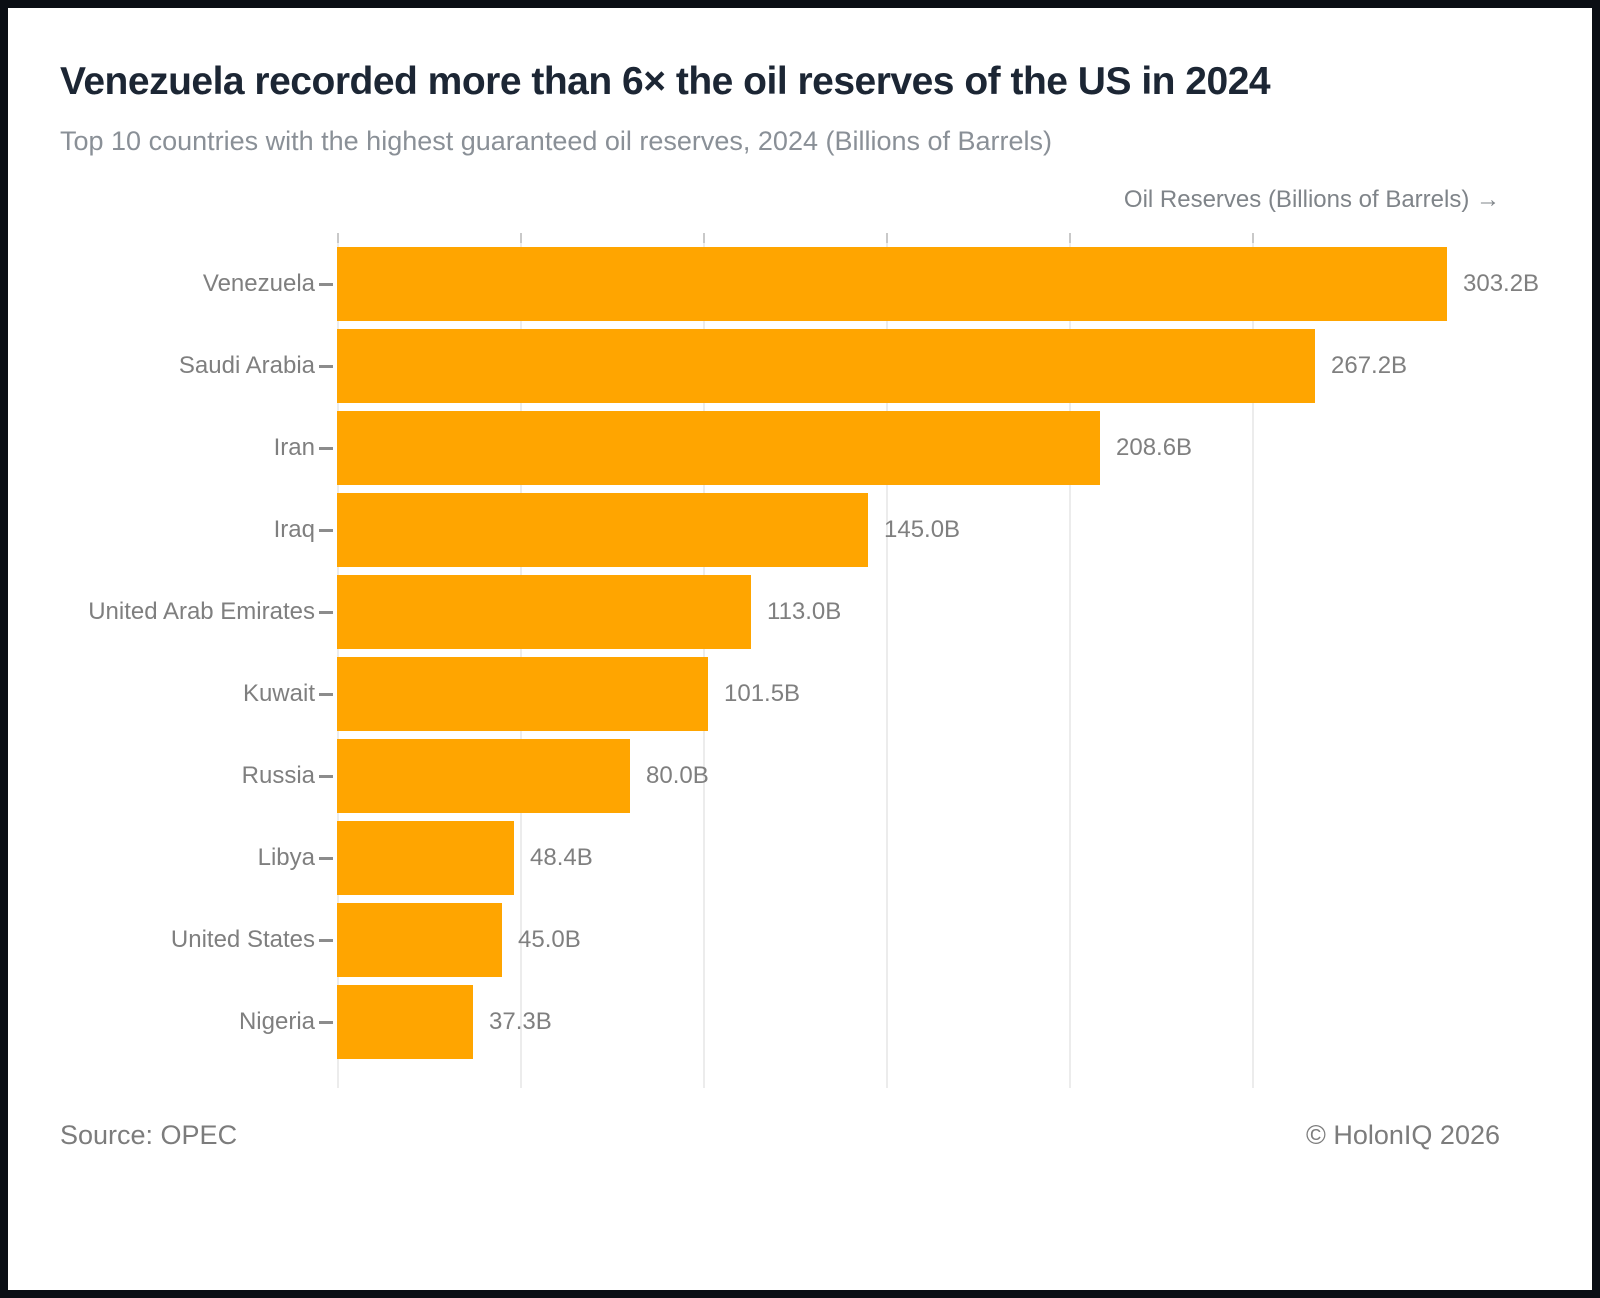 Image resolution: width=1600 pixels, height=1298 pixels. I want to click on bar-libya, so click(425, 858).